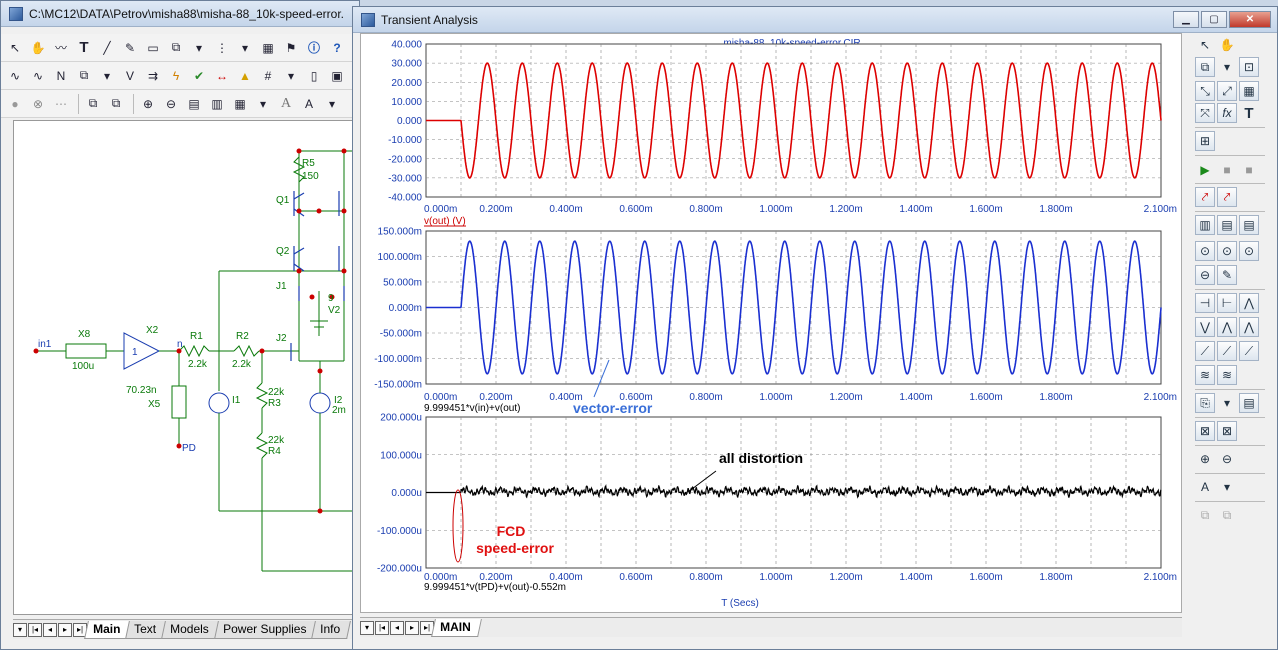 This screenshot has width=1278, height=650. I want to click on top-icon: ⟋, so click(1227, 351).